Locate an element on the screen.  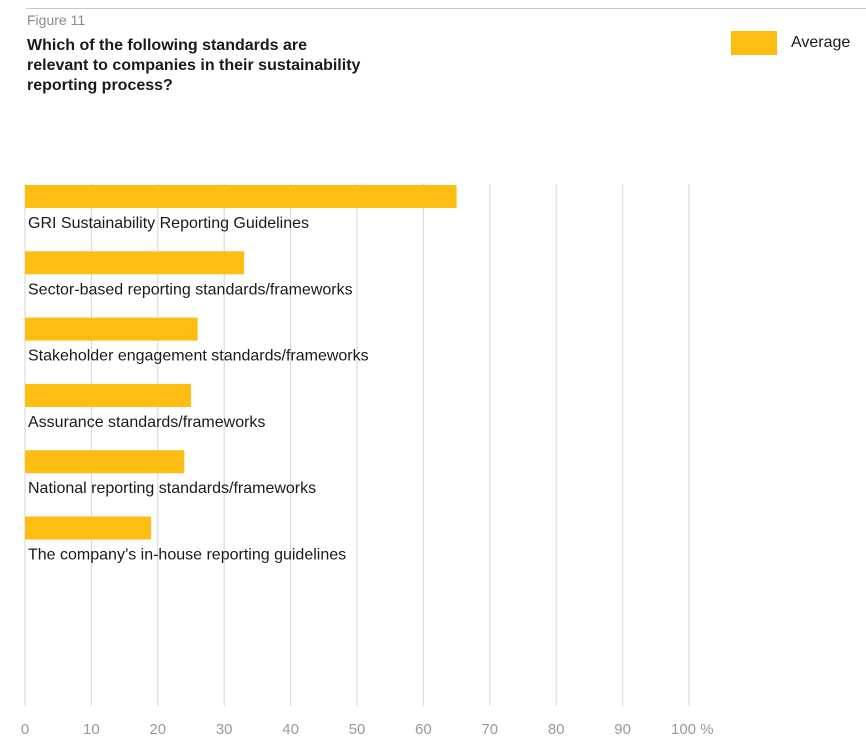
x-tick-label: 30 is located at coordinates (224, 729).